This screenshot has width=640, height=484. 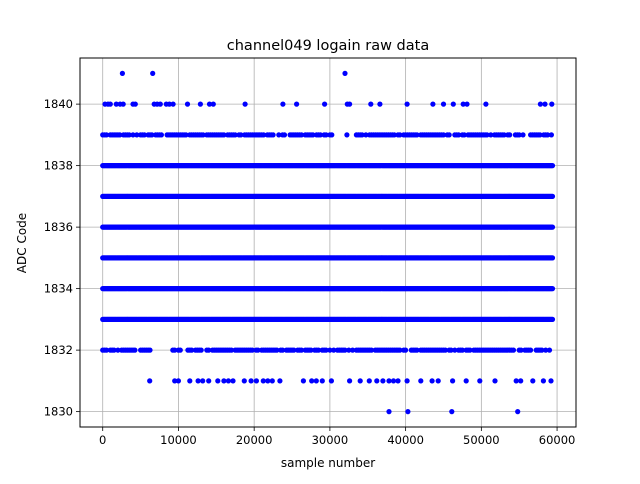 What do you see at coordinates (58, 289) in the screenshot?
I see `y-tick-label: 1834` at bounding box center [58, 289].